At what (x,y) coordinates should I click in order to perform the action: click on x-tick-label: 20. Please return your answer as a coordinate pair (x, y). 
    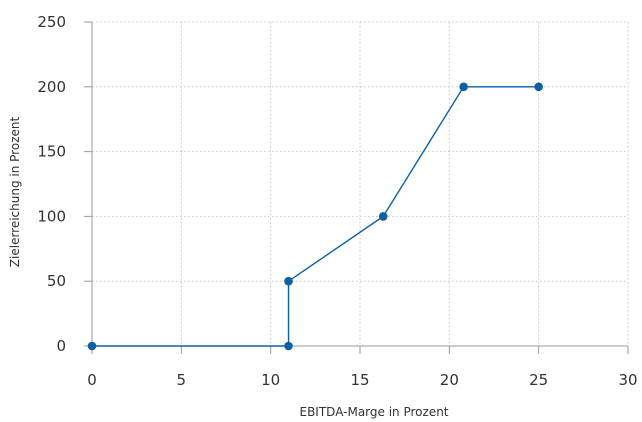
    Looking at the image, I should click on (449, 380).